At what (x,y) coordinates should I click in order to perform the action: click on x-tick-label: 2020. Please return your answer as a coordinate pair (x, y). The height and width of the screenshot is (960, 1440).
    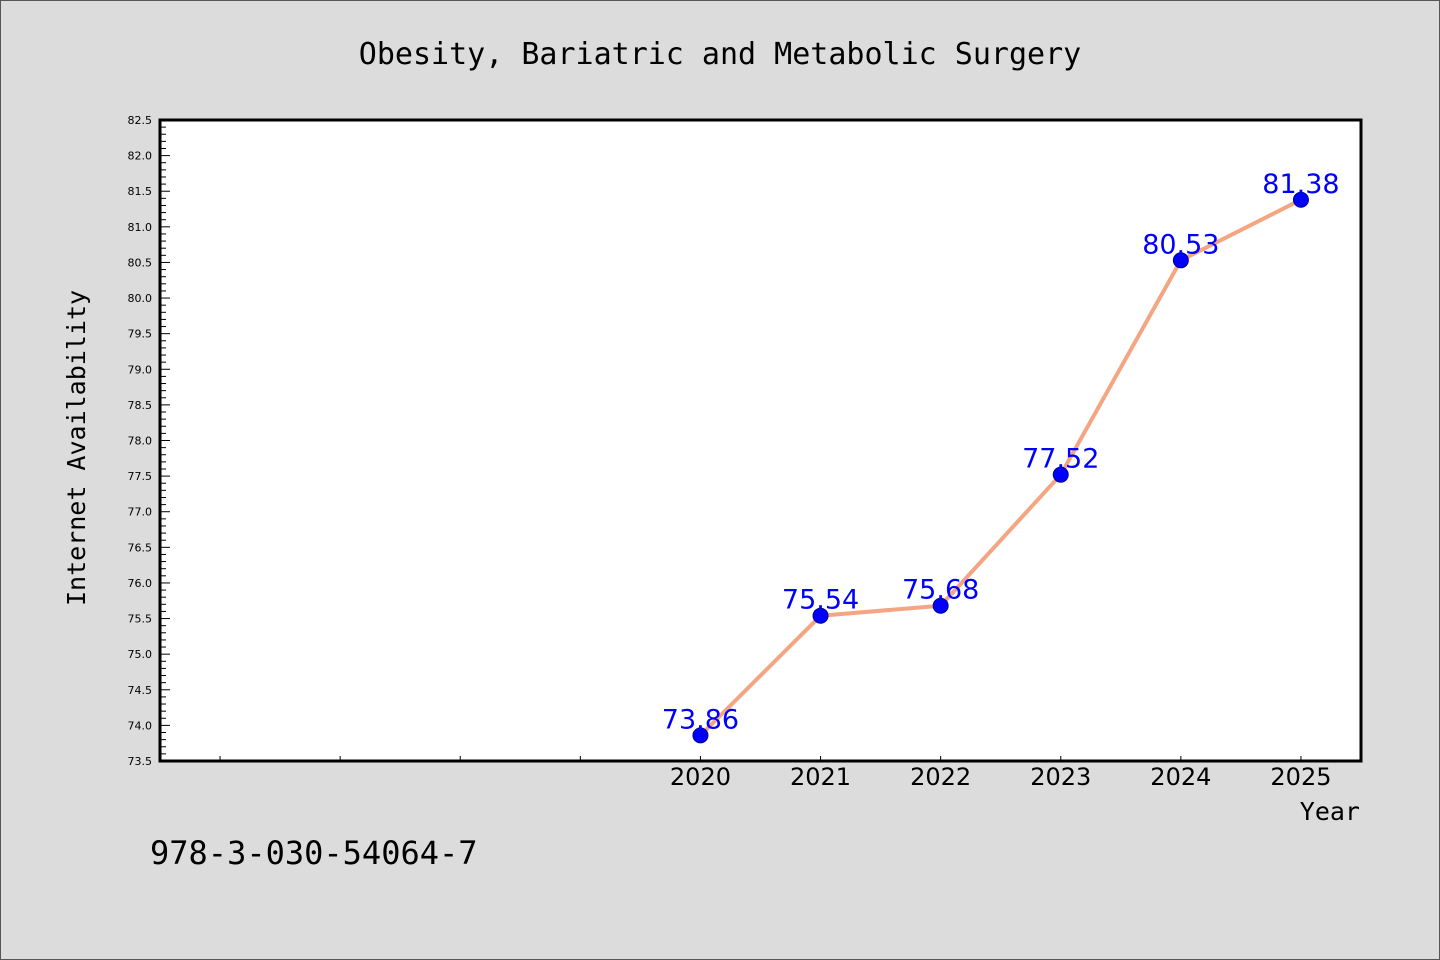
    Looking at the image, I should click on (700, 777).